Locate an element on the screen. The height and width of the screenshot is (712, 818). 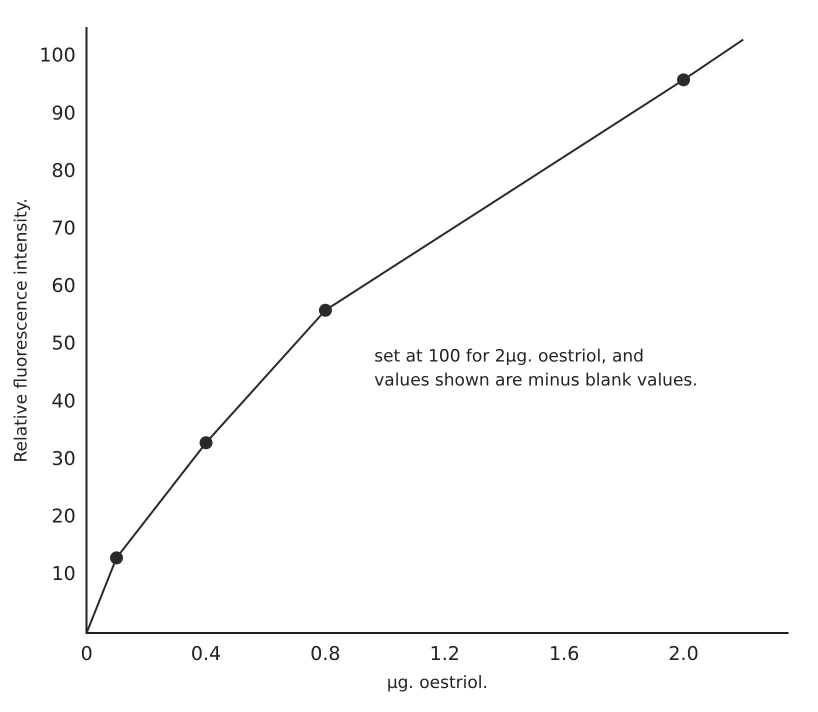
y-tick-label: 60 is located at coordinates (63, 286).